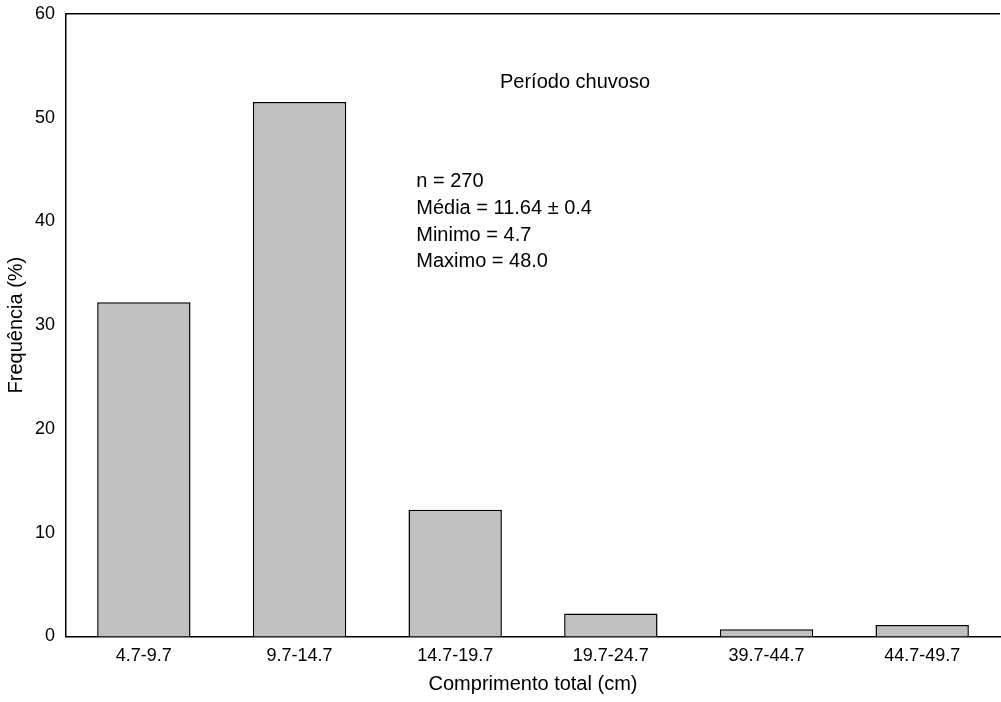 The width and height of the screenshot is (1001, 702). I want to click on y-tick-label: 40, so click(45, 220).